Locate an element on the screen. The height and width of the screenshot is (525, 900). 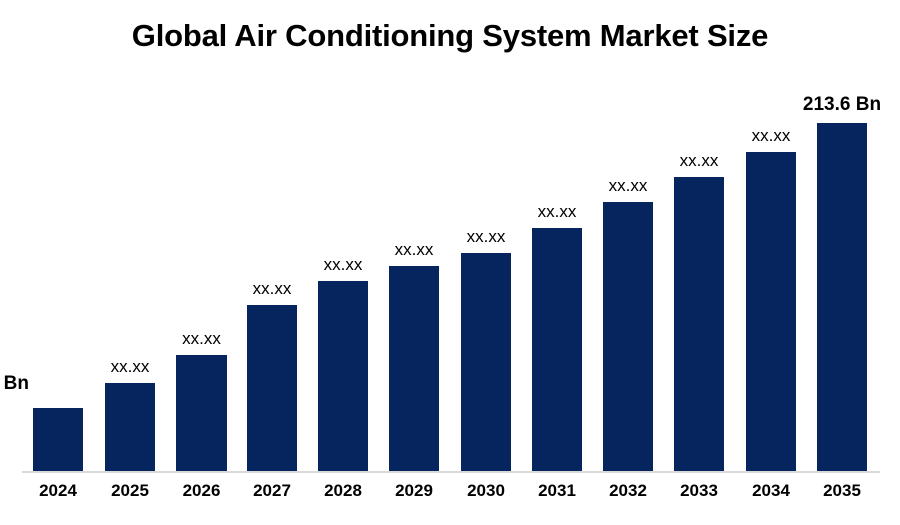
x-tick-label-2026: 2026 is located at coordinates (201, 490).